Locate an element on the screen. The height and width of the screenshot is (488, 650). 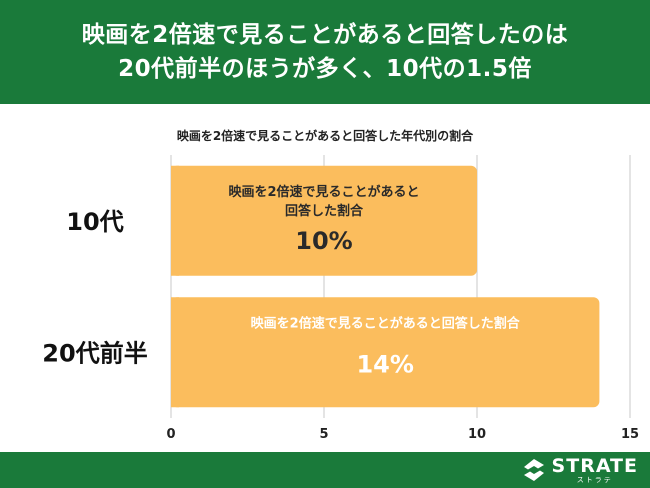
headline-line-2: 20代前半のほうが多く、10代の1.5倍 is located at coordinates (325, 69).